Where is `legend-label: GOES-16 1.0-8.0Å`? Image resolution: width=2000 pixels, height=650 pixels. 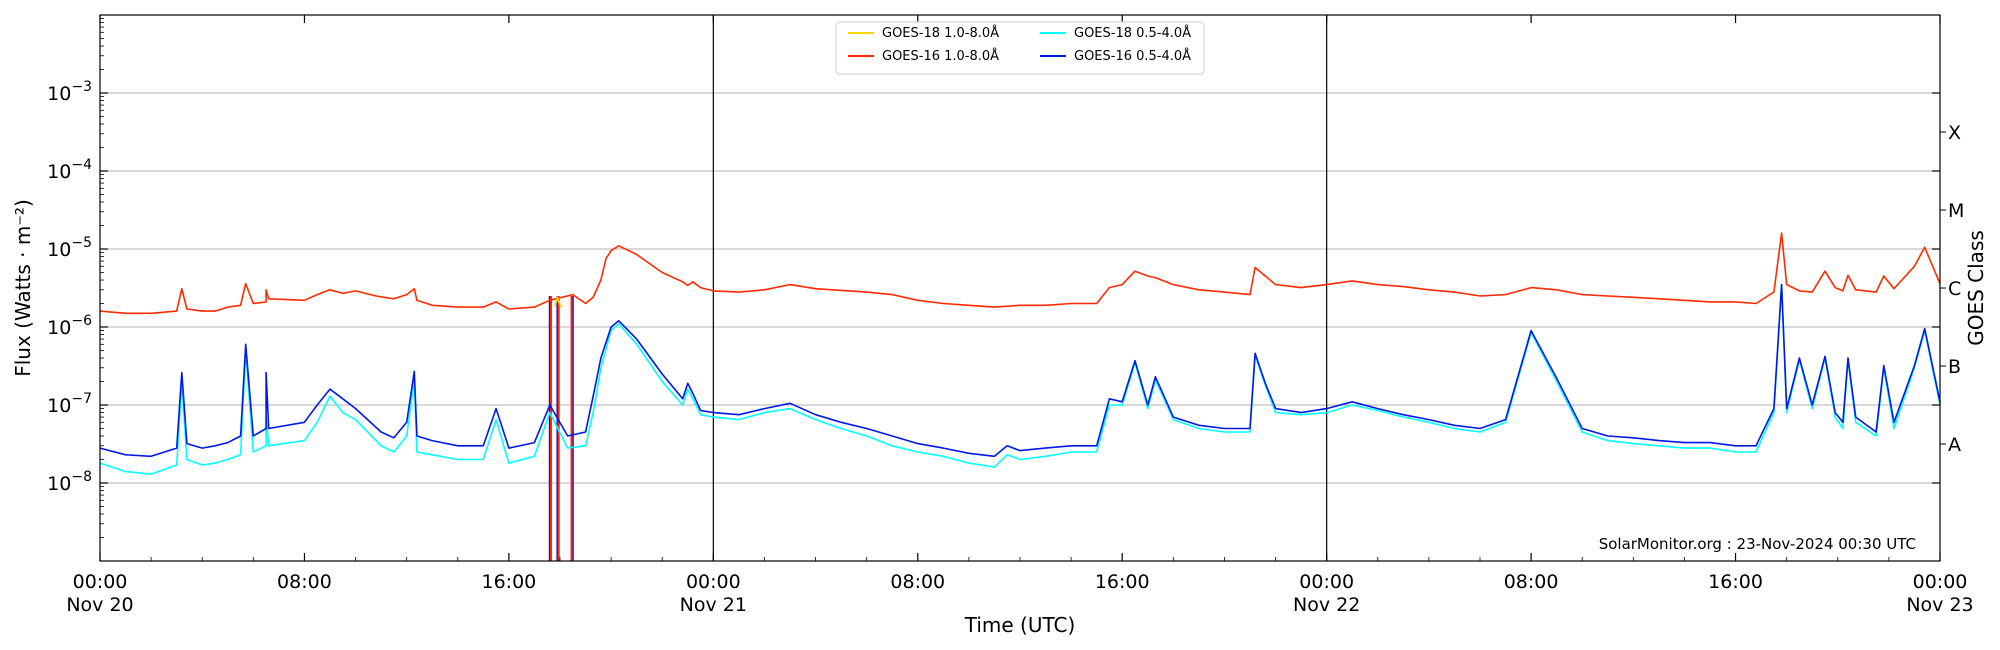 legend-label: GOES-16 1.0-8.0Å is located at coordinates (940, 56).